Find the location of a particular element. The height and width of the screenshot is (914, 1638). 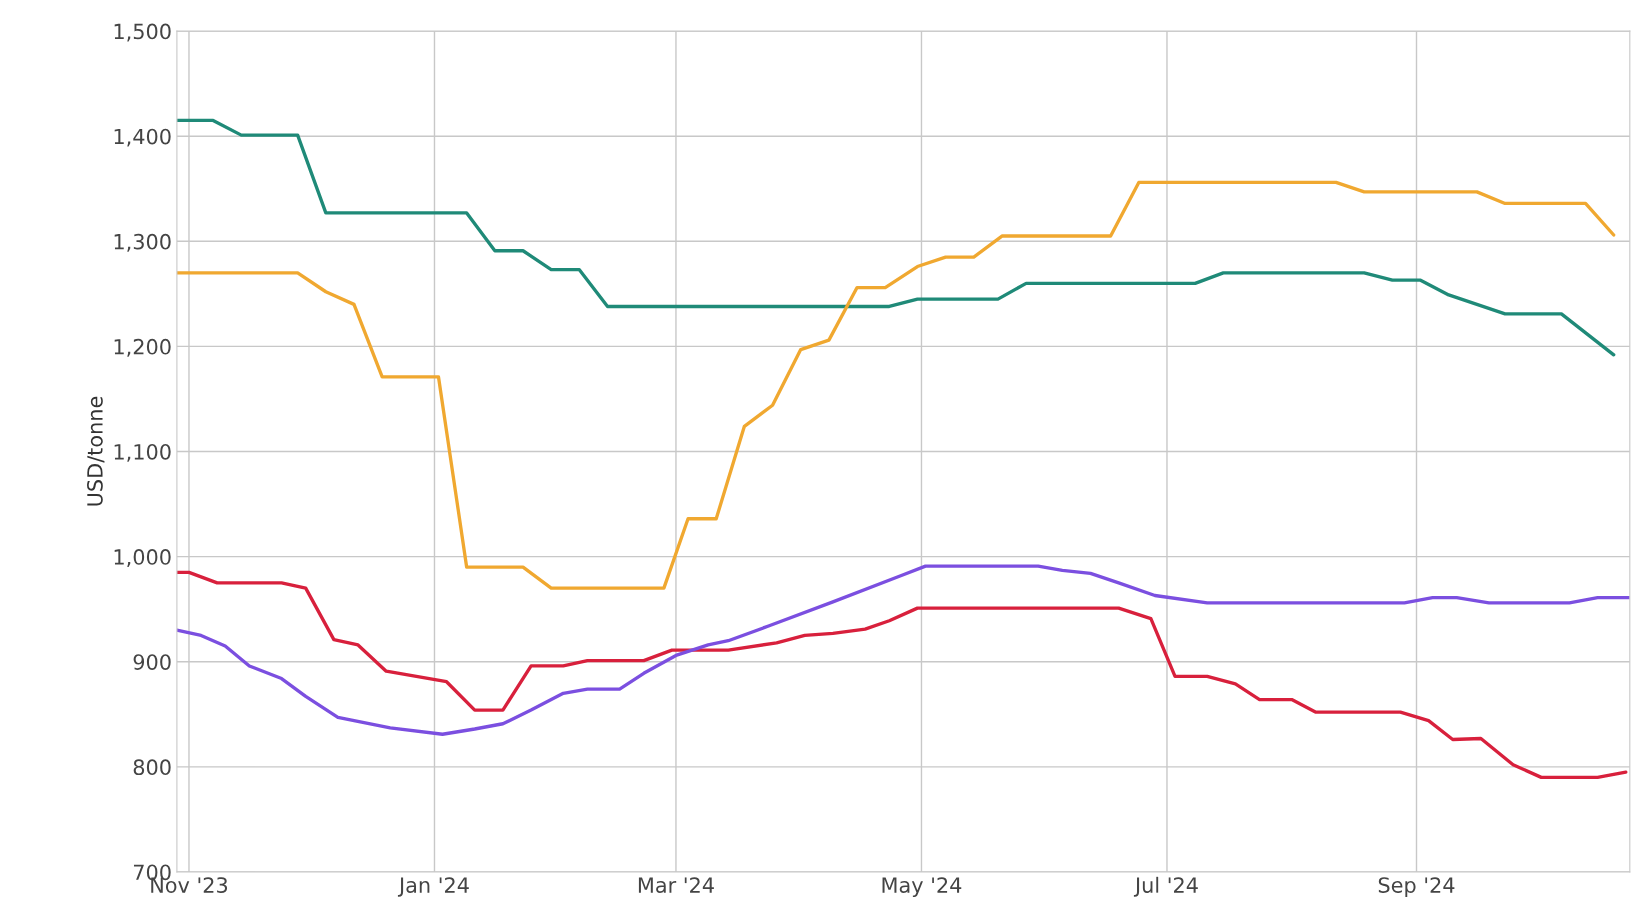

y-tick-label: 1,100 is located at coordinates (142, 452).